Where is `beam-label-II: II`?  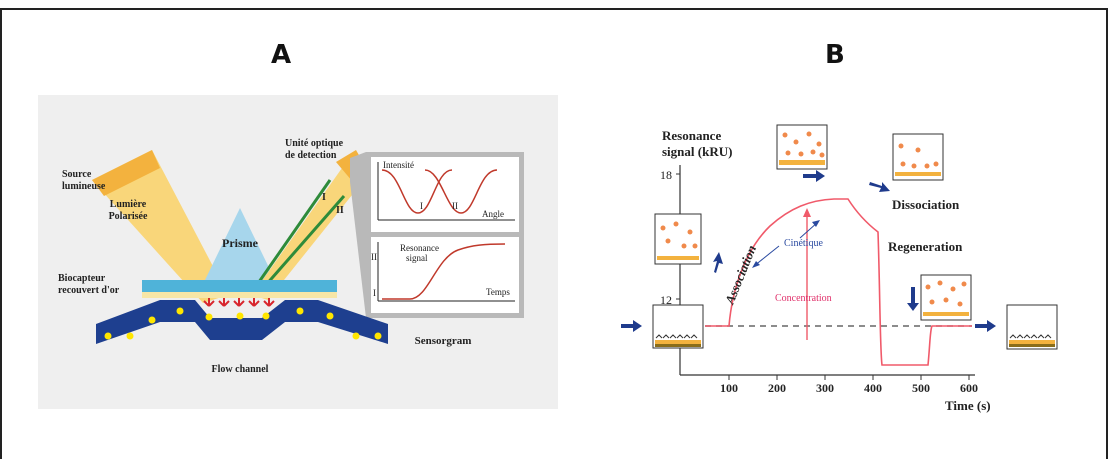
beam-label-II: II is located at coordinates (340, 210).